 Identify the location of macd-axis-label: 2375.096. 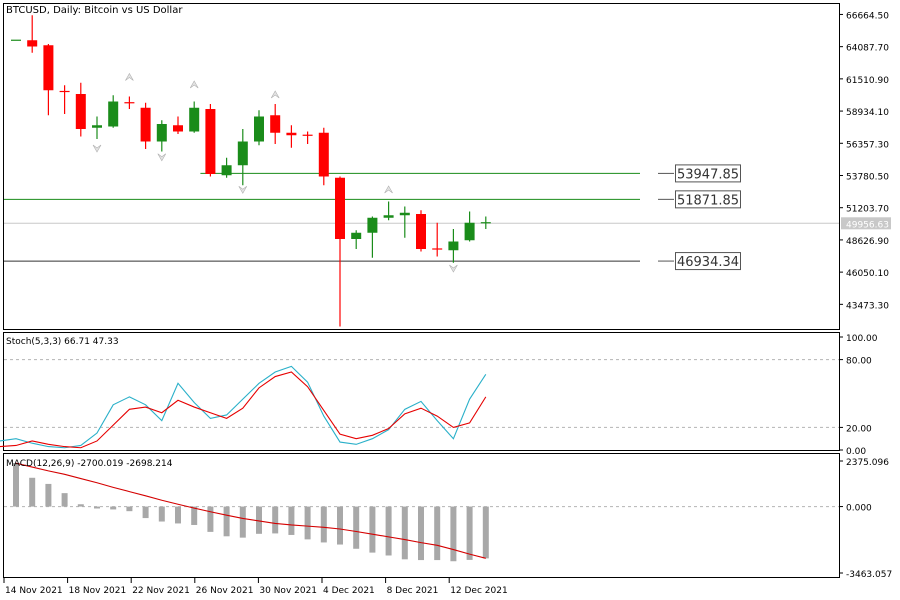
(867, 463).